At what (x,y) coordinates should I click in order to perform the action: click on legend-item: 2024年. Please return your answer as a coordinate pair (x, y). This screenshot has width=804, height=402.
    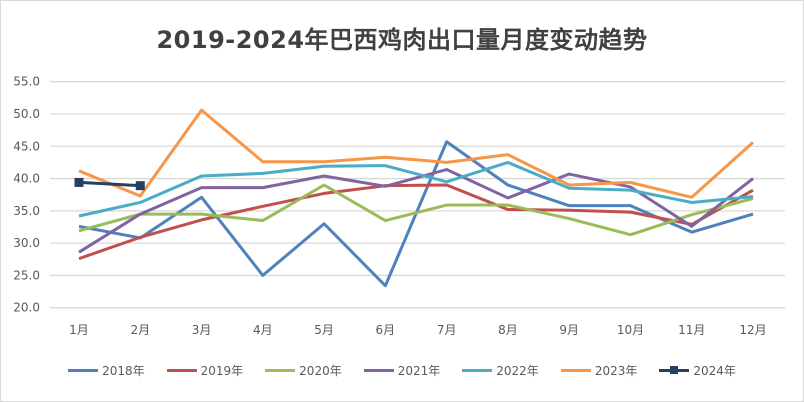
    Looking at the image, I should click on (697, 370).